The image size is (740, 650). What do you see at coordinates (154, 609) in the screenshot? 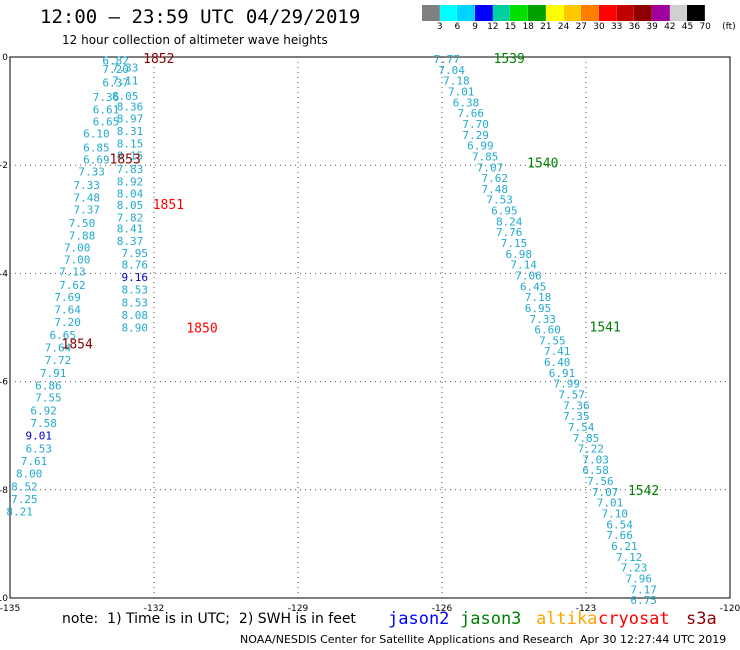
I see `x-tick-label: -132` at bounding box center [154, 609].